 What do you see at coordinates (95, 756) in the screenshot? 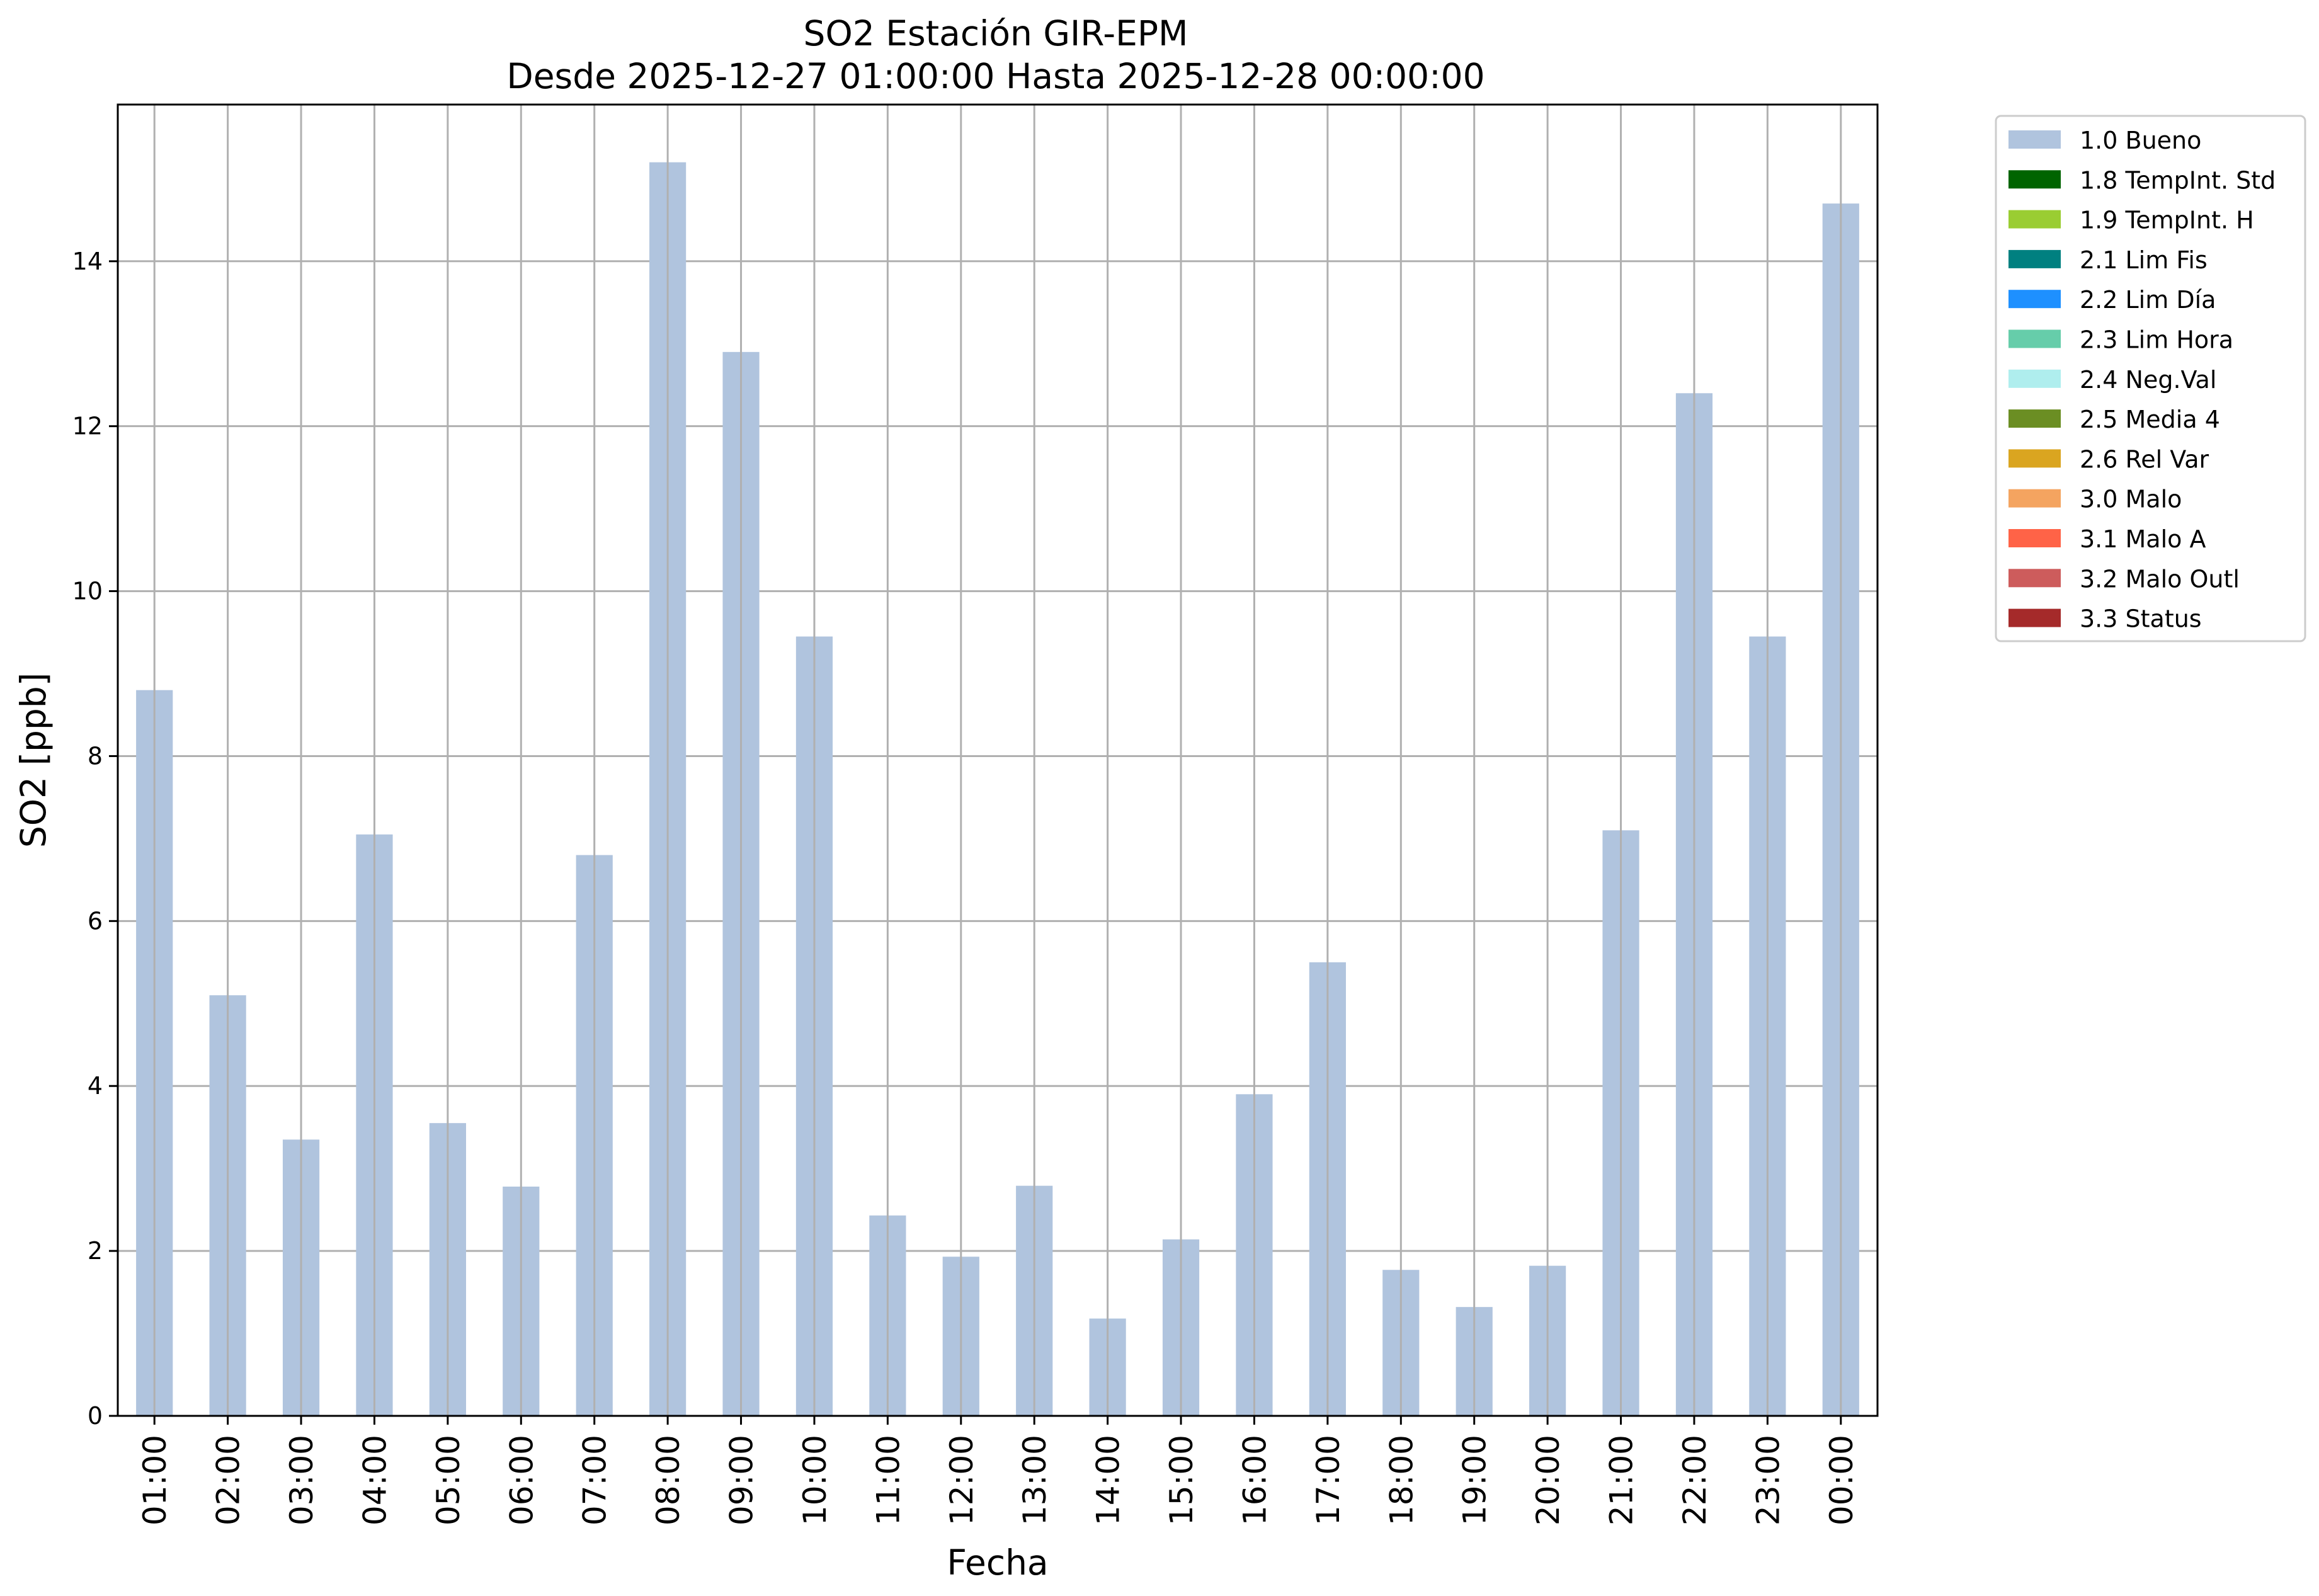
I see `y-tick-label: 8` at bounding box center [95, 756].